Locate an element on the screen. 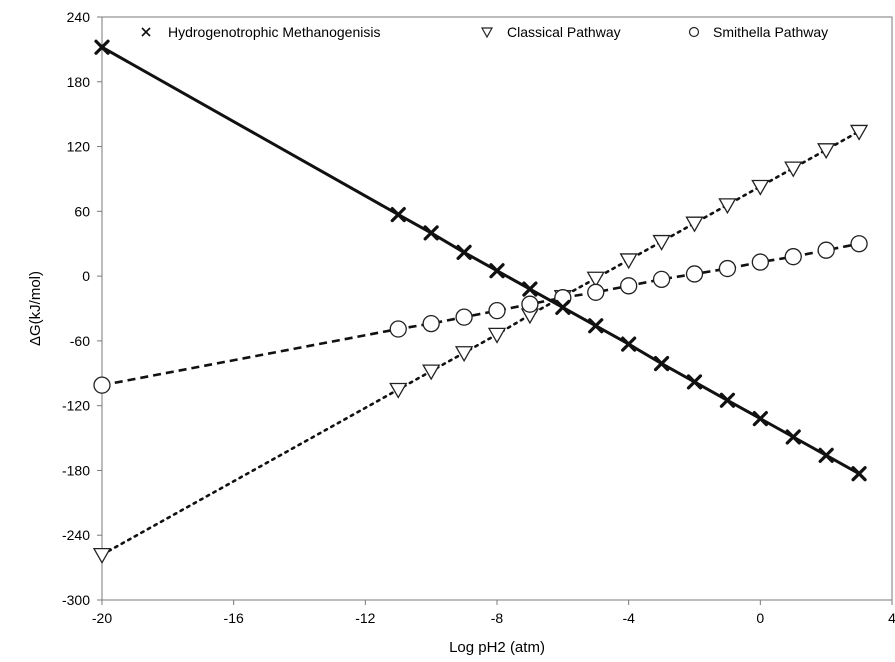  x-tick-label: -20 is located at coordinates (102, 618).